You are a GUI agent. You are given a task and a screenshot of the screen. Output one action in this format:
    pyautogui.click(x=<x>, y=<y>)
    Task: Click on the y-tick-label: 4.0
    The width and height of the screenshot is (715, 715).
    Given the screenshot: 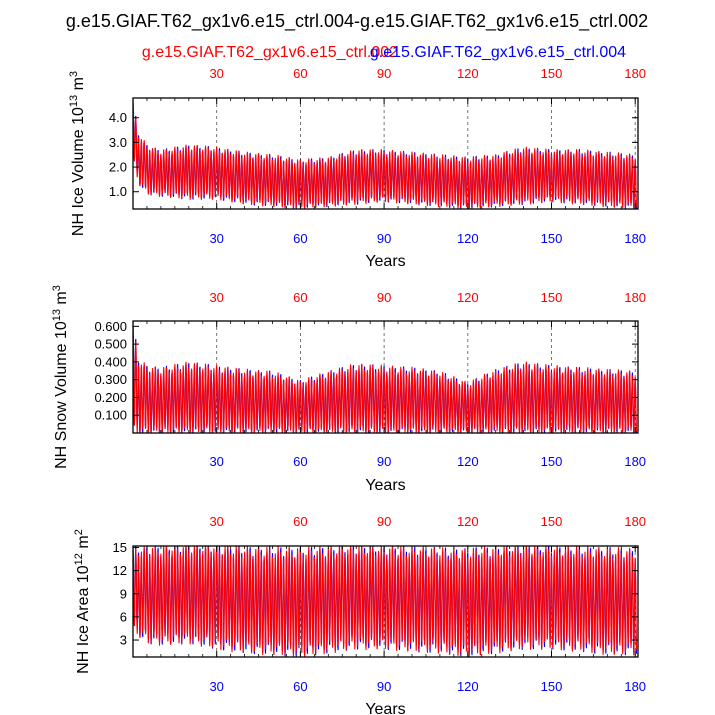 What is the action you would take?
    pyautogui.click(x=118, y=117)
    